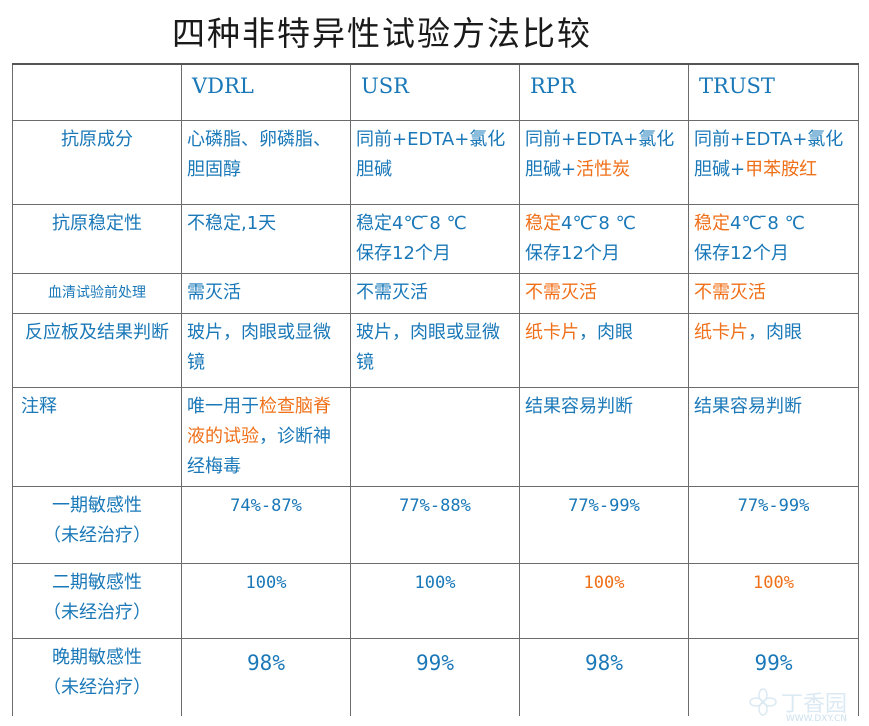  I want to click on antigen-trust-highlight: 甲苯胺红, so click(781, 169).